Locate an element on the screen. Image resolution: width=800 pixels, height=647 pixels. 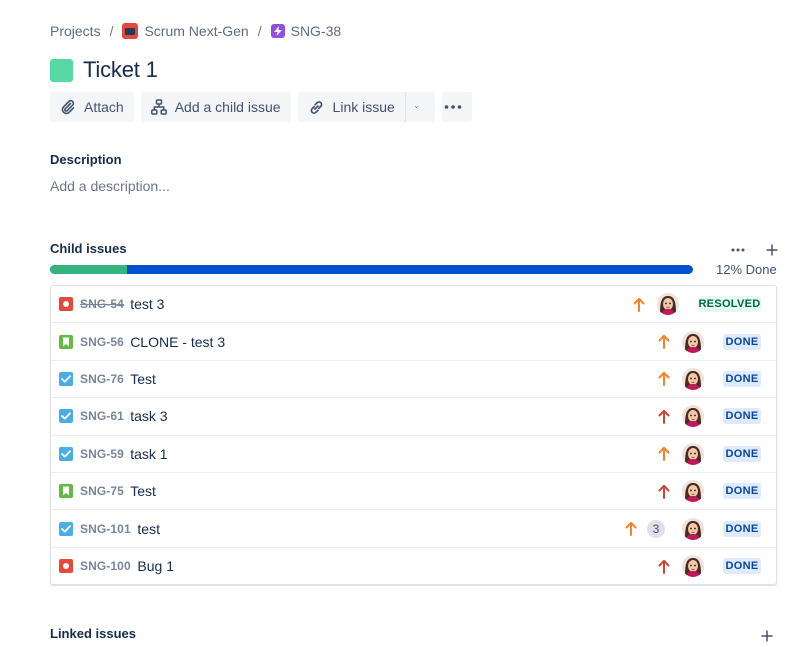
attach-label: Attach is located at coordinates (104, 107).